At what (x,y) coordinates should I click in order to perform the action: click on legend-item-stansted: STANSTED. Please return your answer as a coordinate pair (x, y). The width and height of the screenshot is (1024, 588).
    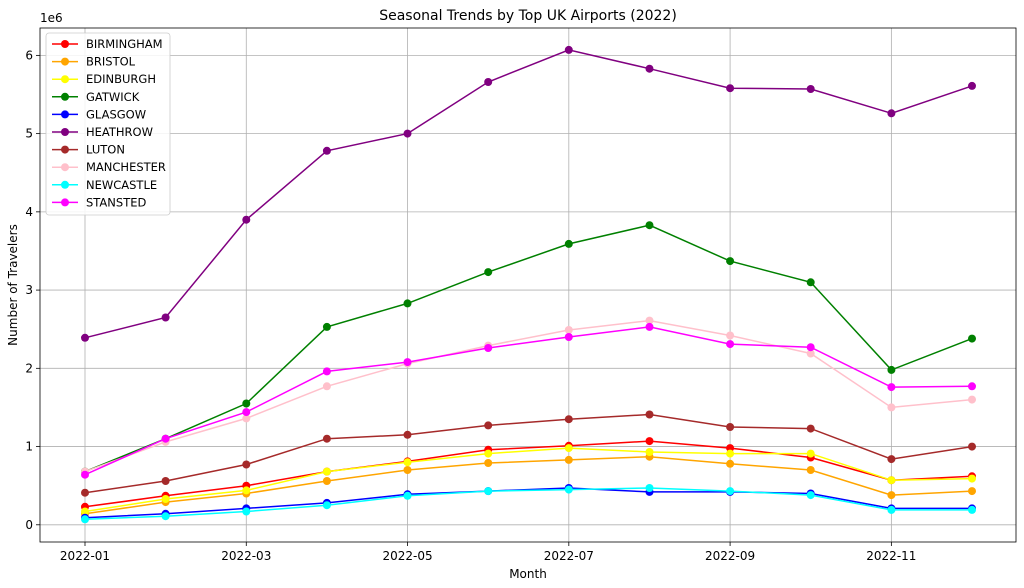
    Looking at the image, I should click on (99, 202).